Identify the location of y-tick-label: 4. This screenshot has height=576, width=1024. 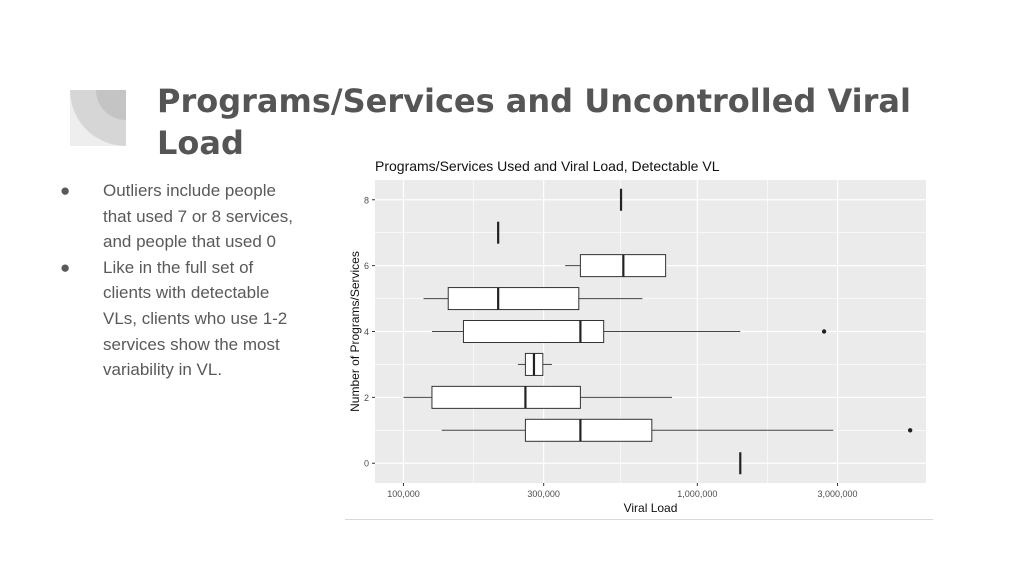
(366, 332).